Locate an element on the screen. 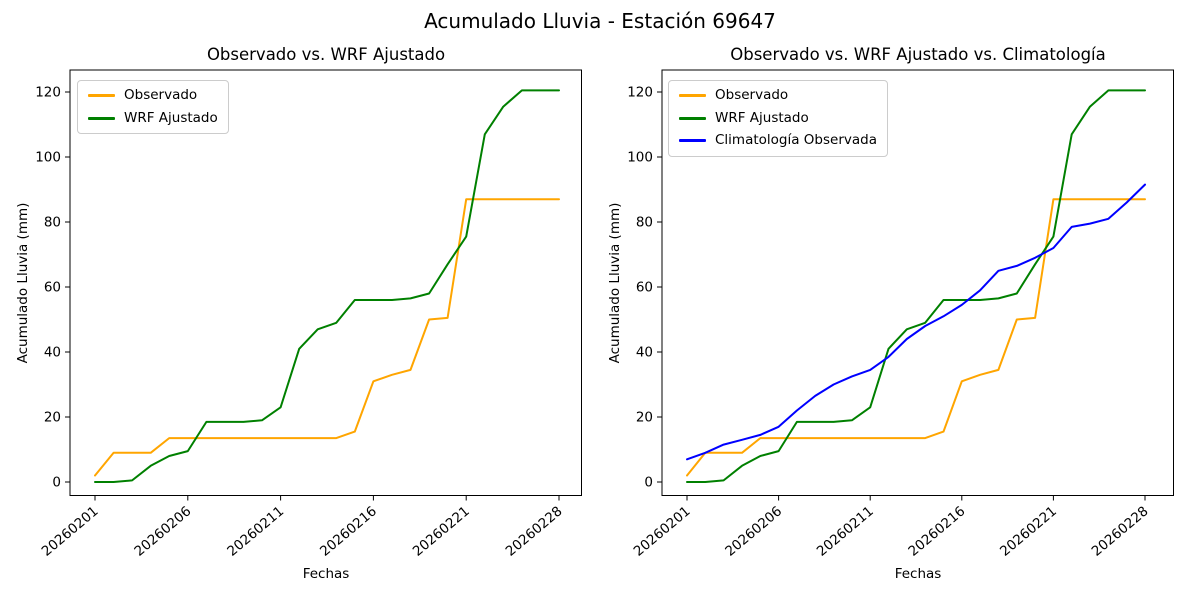 This screenshot has width=1200, height=600. legend-item: Climatología Observada is located at coordinates (778, 141).